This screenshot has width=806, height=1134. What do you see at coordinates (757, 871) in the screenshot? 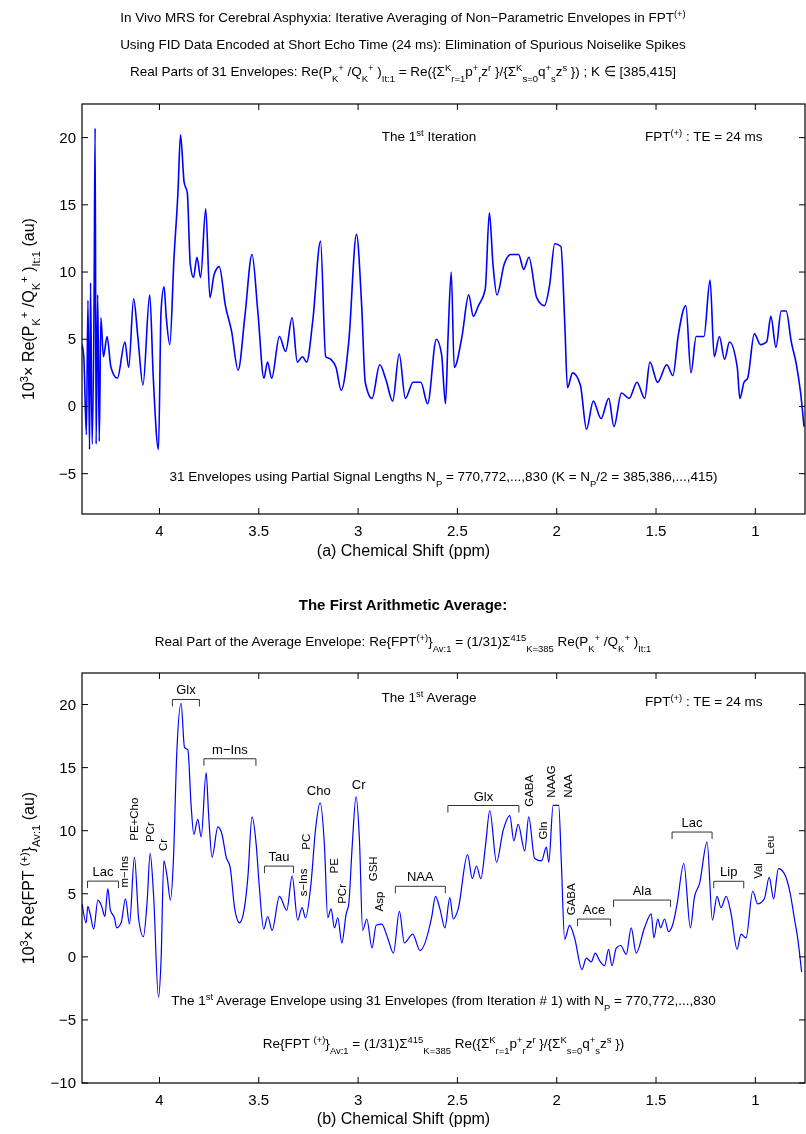
I see `annotation: Val` at bounding box center [757, 871].